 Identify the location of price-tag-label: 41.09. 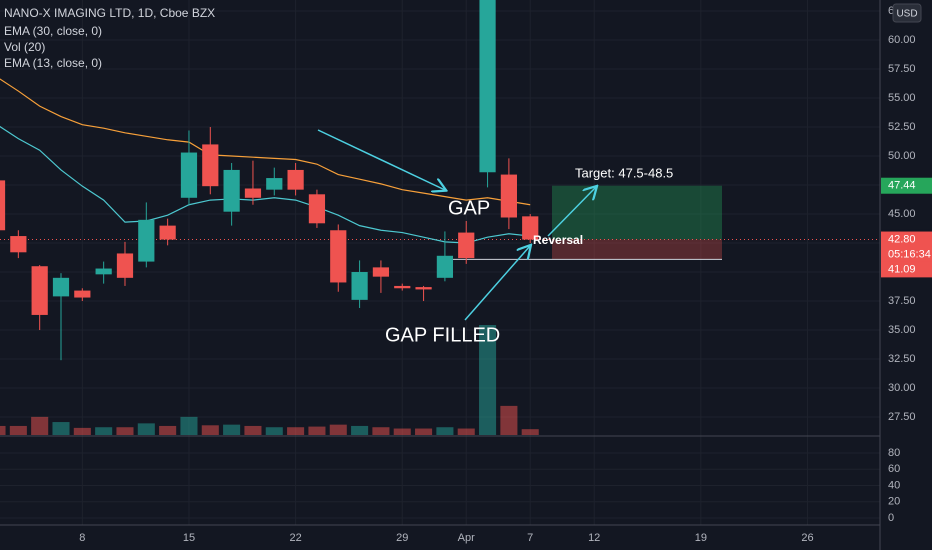
(902, 269).